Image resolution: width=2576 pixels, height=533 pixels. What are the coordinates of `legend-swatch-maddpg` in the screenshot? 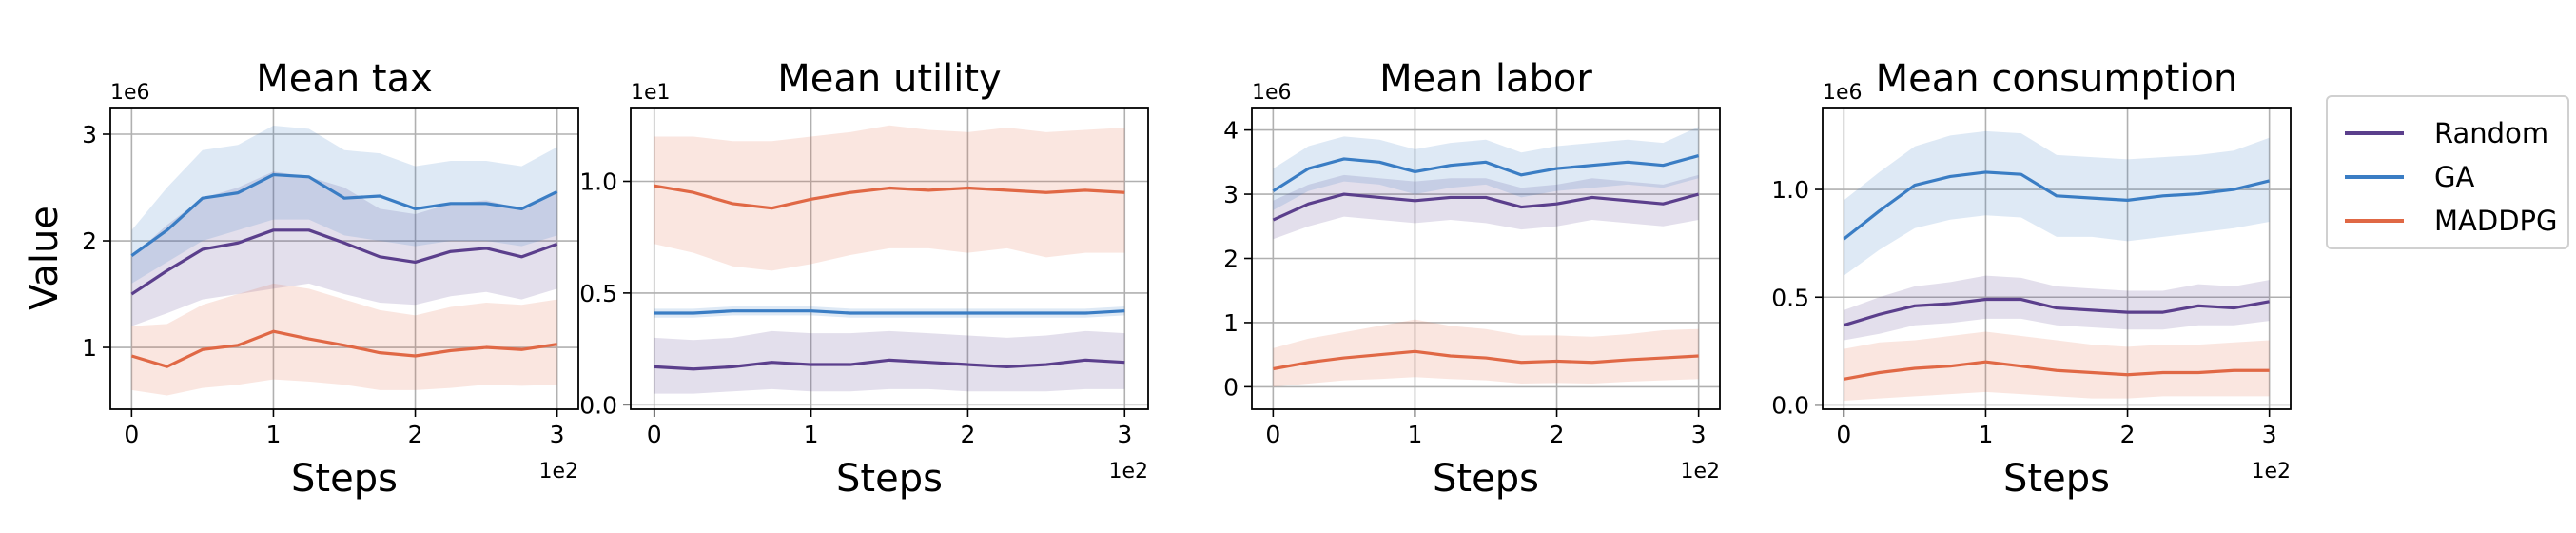 It's located at (2374, 221).